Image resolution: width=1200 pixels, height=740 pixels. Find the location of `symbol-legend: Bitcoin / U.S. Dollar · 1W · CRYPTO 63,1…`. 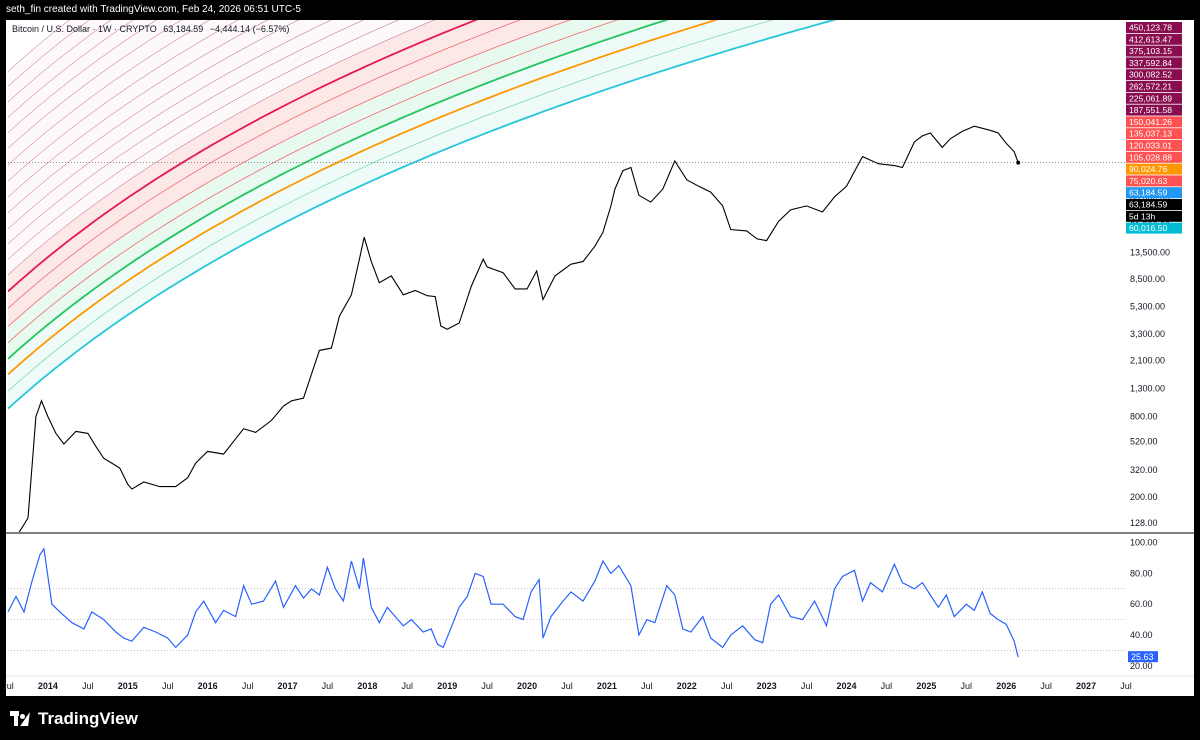

symbol-legend: Bitcoin / U.S. Dollar · 1W · CRYPTO 63,1… is located at coordinates (152, 29).